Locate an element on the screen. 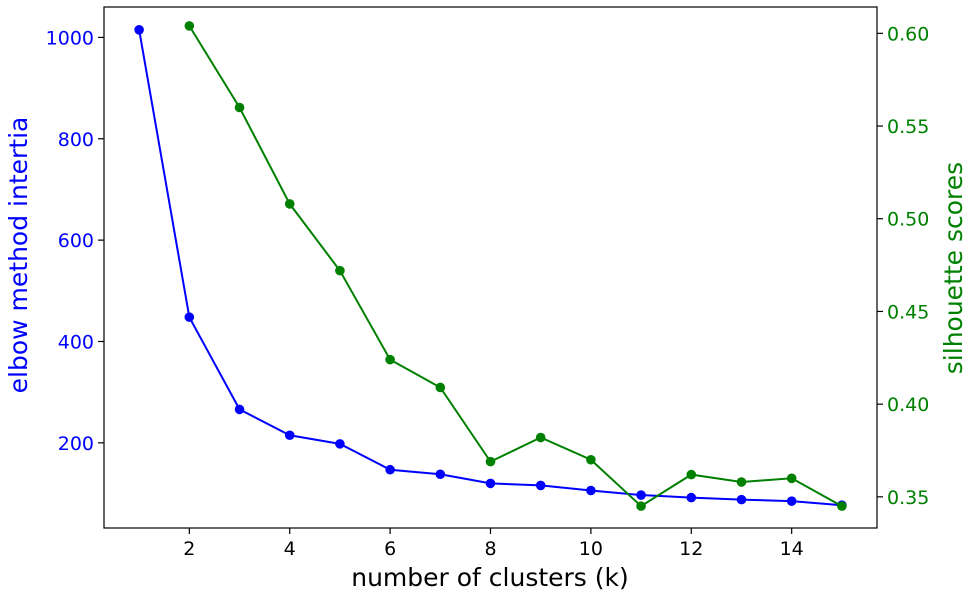 This screenshot has width=969, height=592. x-axis: 2 4 6 8 10 12 14 is located at coordinates (493, 544).